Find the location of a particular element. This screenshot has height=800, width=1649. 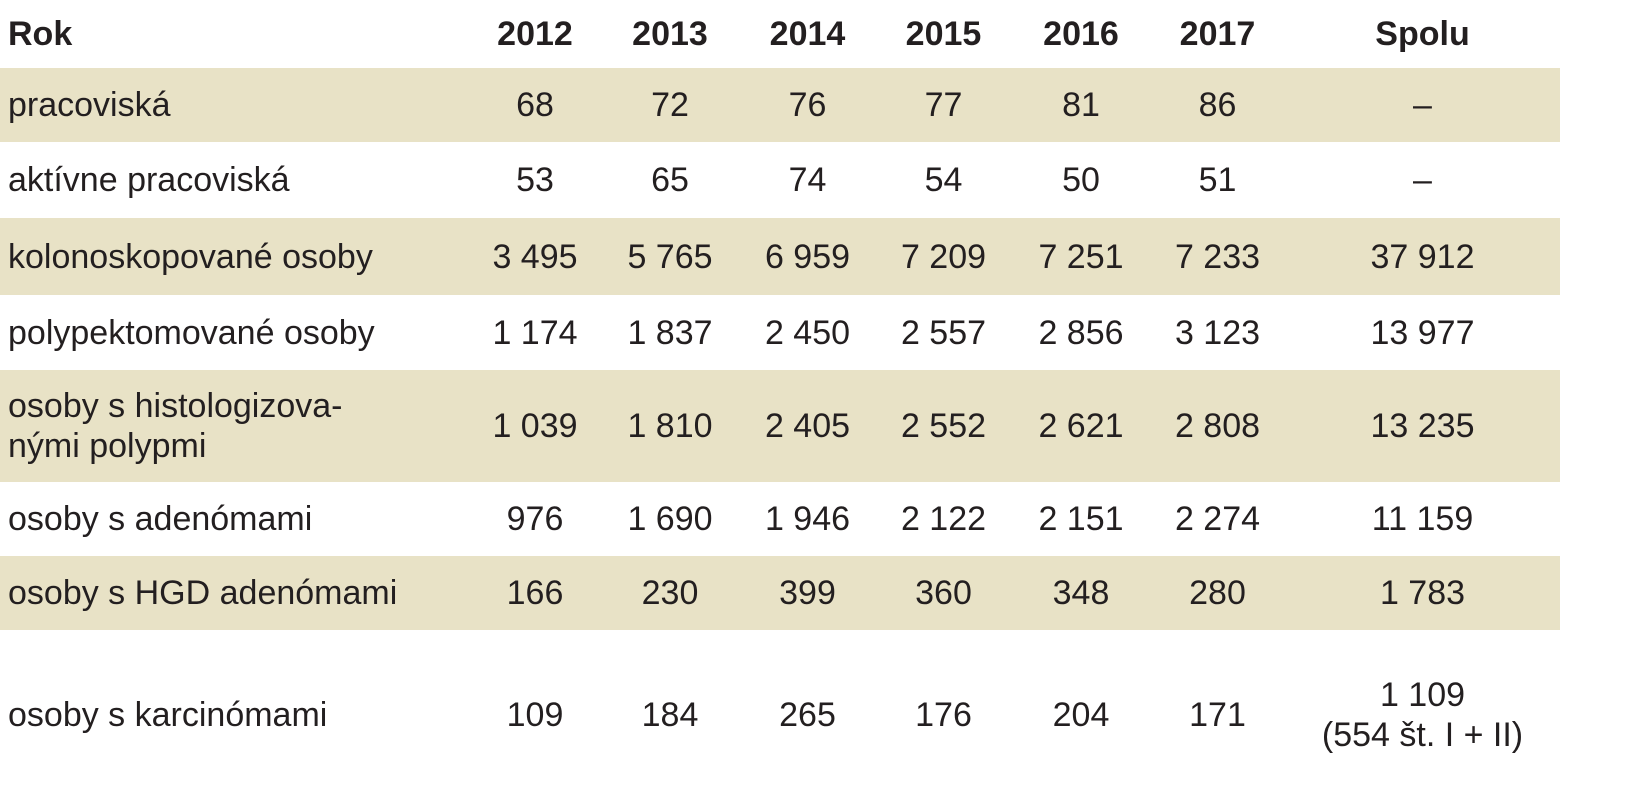

table-row: pracoviská 68 72 76 77 81 86– is located at coordinates (780, 105).